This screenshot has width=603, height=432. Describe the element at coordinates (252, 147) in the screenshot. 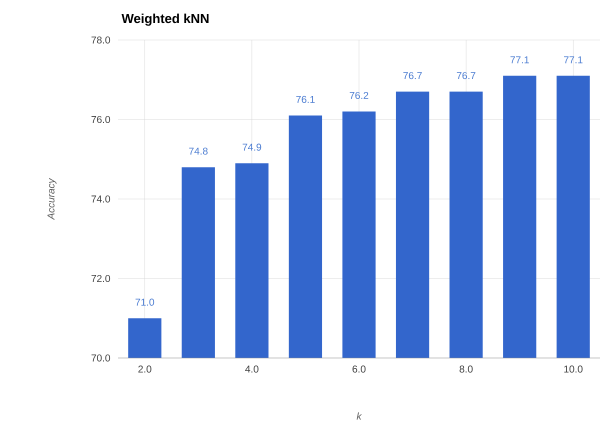

I see `data-label: 74.9` at that location.